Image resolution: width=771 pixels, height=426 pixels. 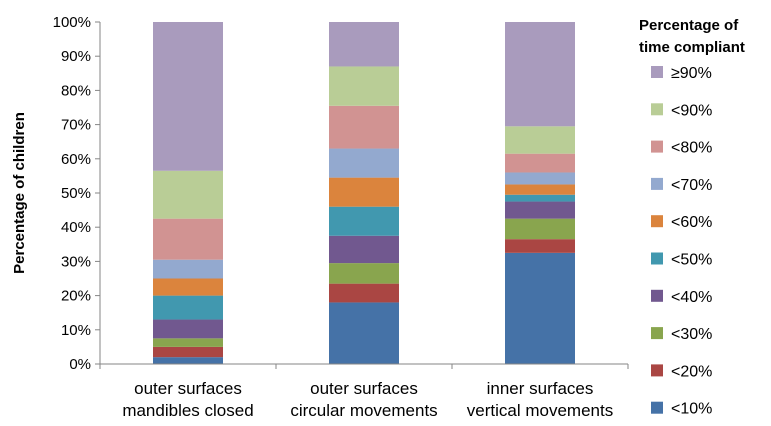 I want to click on legend-item: <50%, so click(x=681, y=260).